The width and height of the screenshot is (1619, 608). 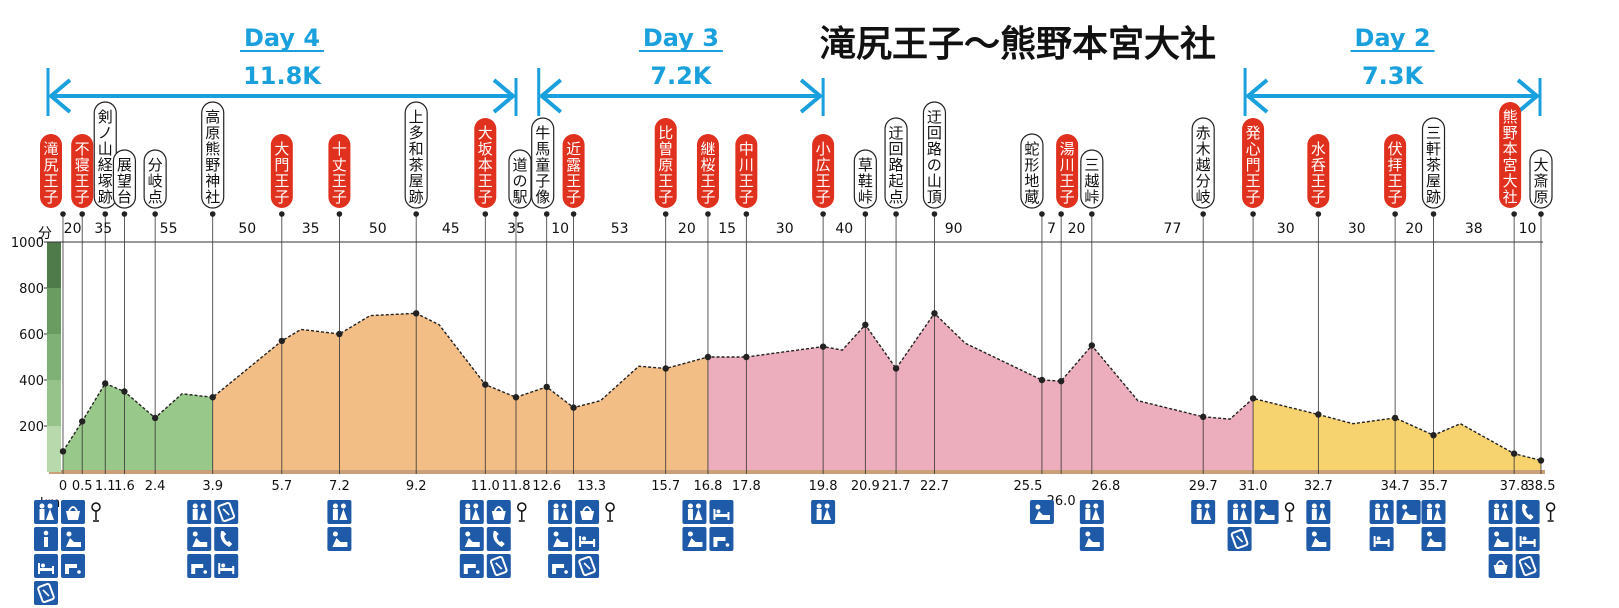 I want to click on km-label: 5.7, so click(x=281, y=486).